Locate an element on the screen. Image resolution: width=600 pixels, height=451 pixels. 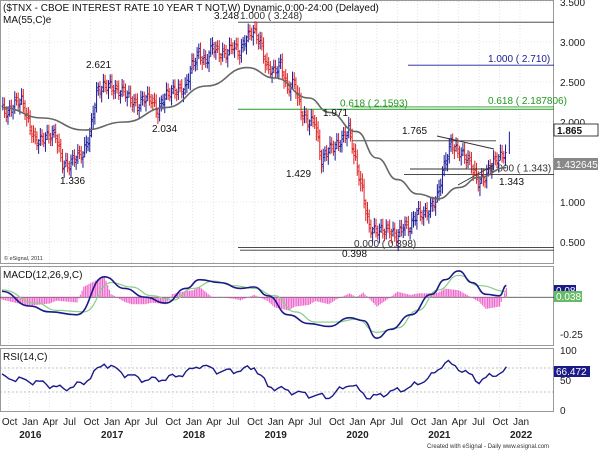
fib-level-label: 0.000 ( 0.398) is located at coordinates (385, 244).